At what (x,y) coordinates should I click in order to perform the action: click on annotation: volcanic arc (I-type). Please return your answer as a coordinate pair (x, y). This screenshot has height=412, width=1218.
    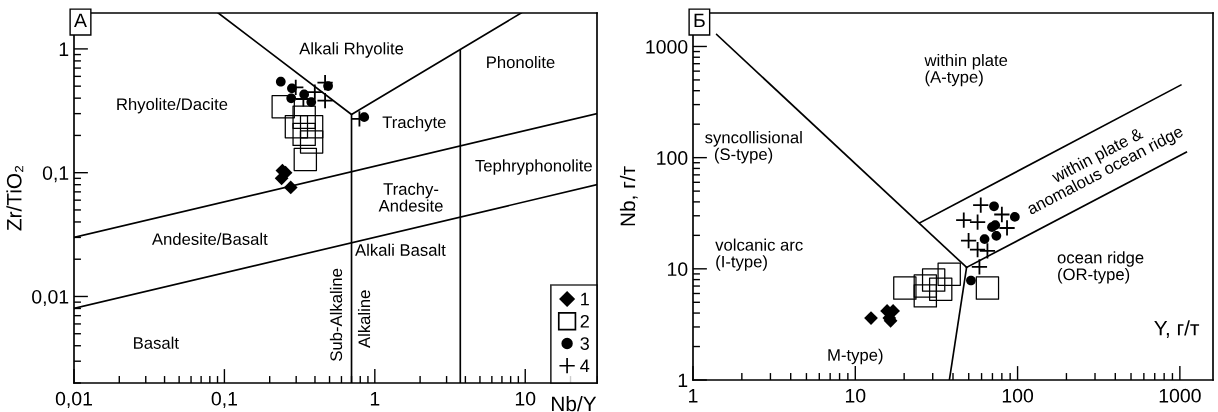
    Looking at the image, I should click on (759, 254).